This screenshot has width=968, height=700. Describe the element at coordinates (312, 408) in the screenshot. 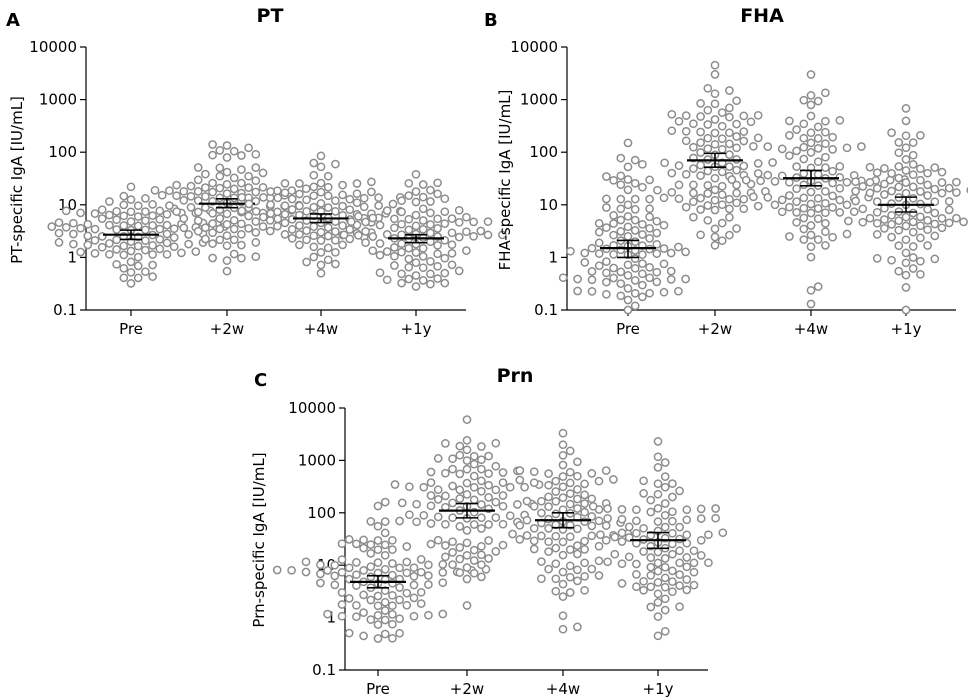

I see `y-tick-label: 10000` at that location.